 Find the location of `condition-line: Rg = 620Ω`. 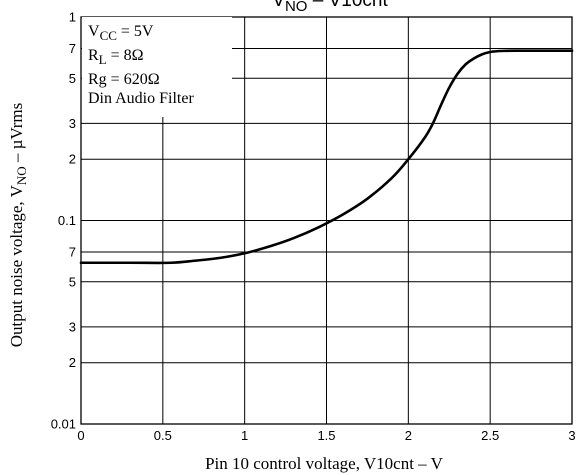

condition-line: Rg = 620Ω is located at coordinates (124, 79).